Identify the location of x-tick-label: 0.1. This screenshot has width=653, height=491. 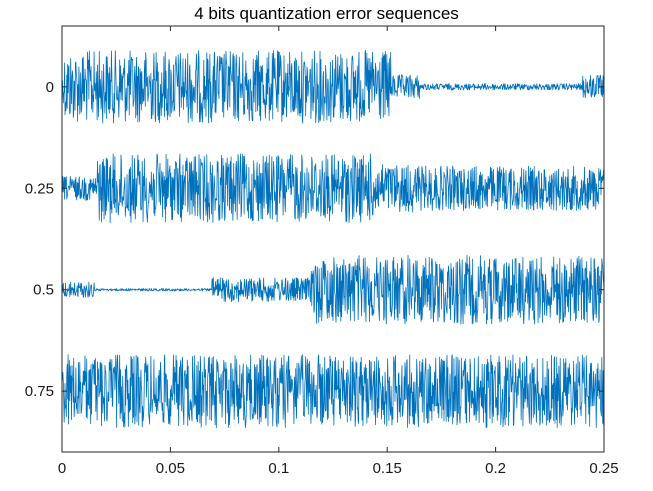
(278, 468).